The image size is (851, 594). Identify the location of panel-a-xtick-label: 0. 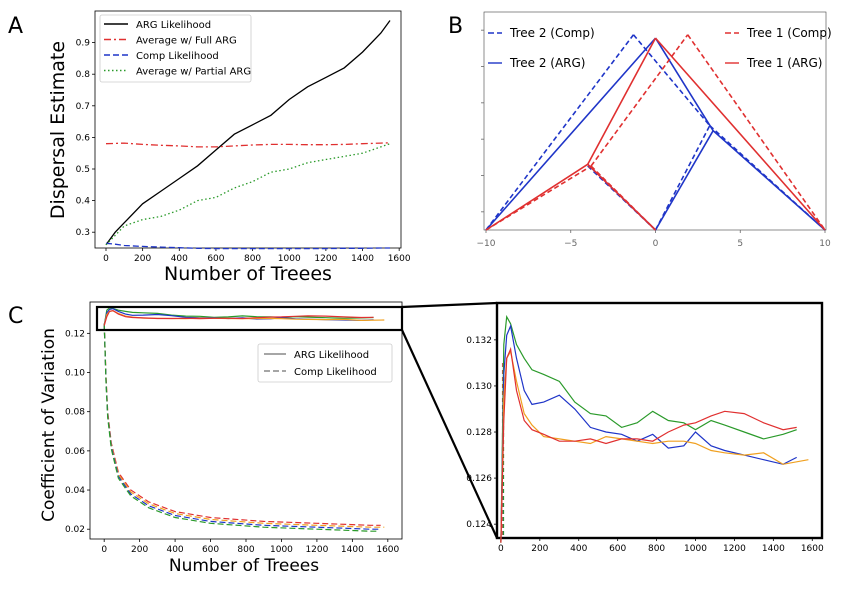
(106, 259).